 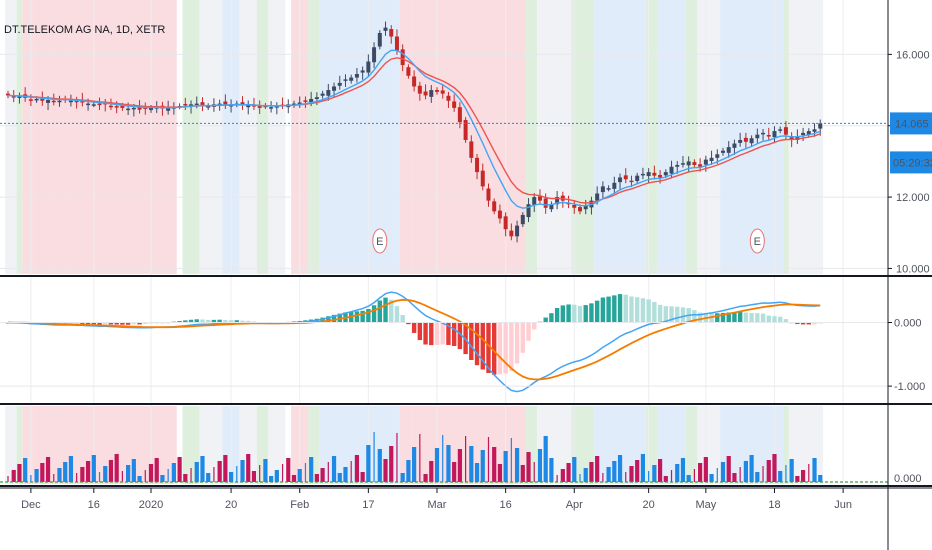 What do you see at coordinates (31, 505) in the screenshot?
I see `time-tick-label-0: Dec` at bounding box center [31, 505].